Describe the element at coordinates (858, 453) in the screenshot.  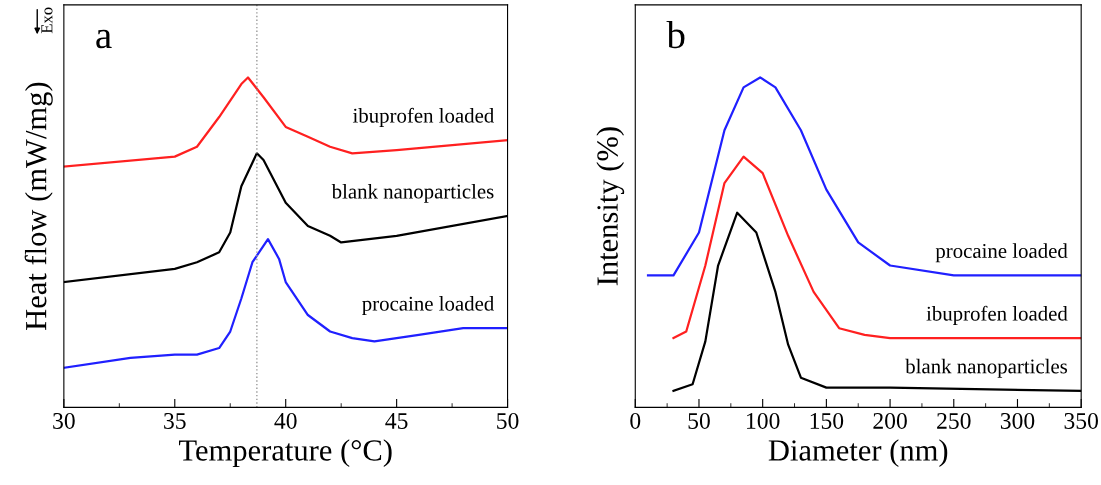
I see `x-axis-title: Diameter (nm)` at that location.